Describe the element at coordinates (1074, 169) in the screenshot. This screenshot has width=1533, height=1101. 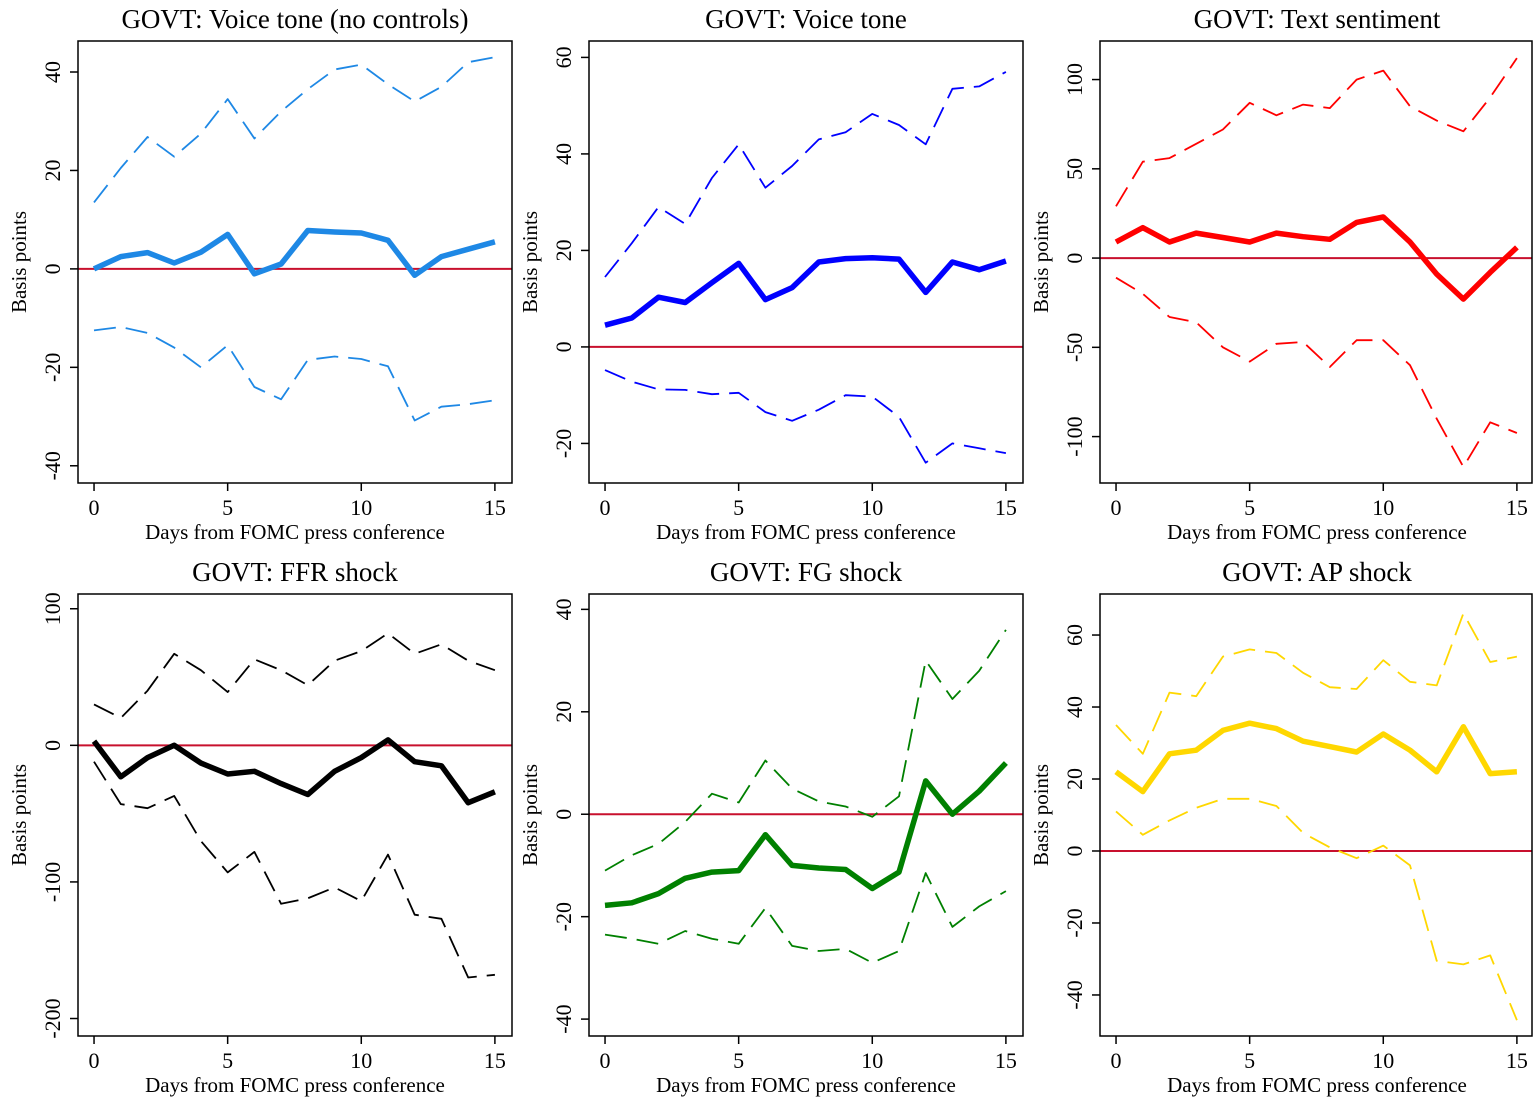
I see `y-tick-label: 50` at that location.